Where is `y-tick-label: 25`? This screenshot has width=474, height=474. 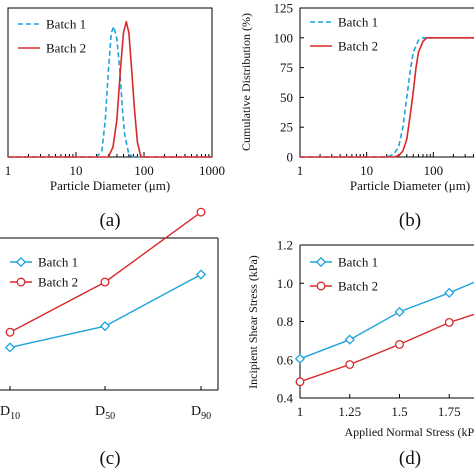 y-tick-label: 25 is located at coordinates (286, 127).